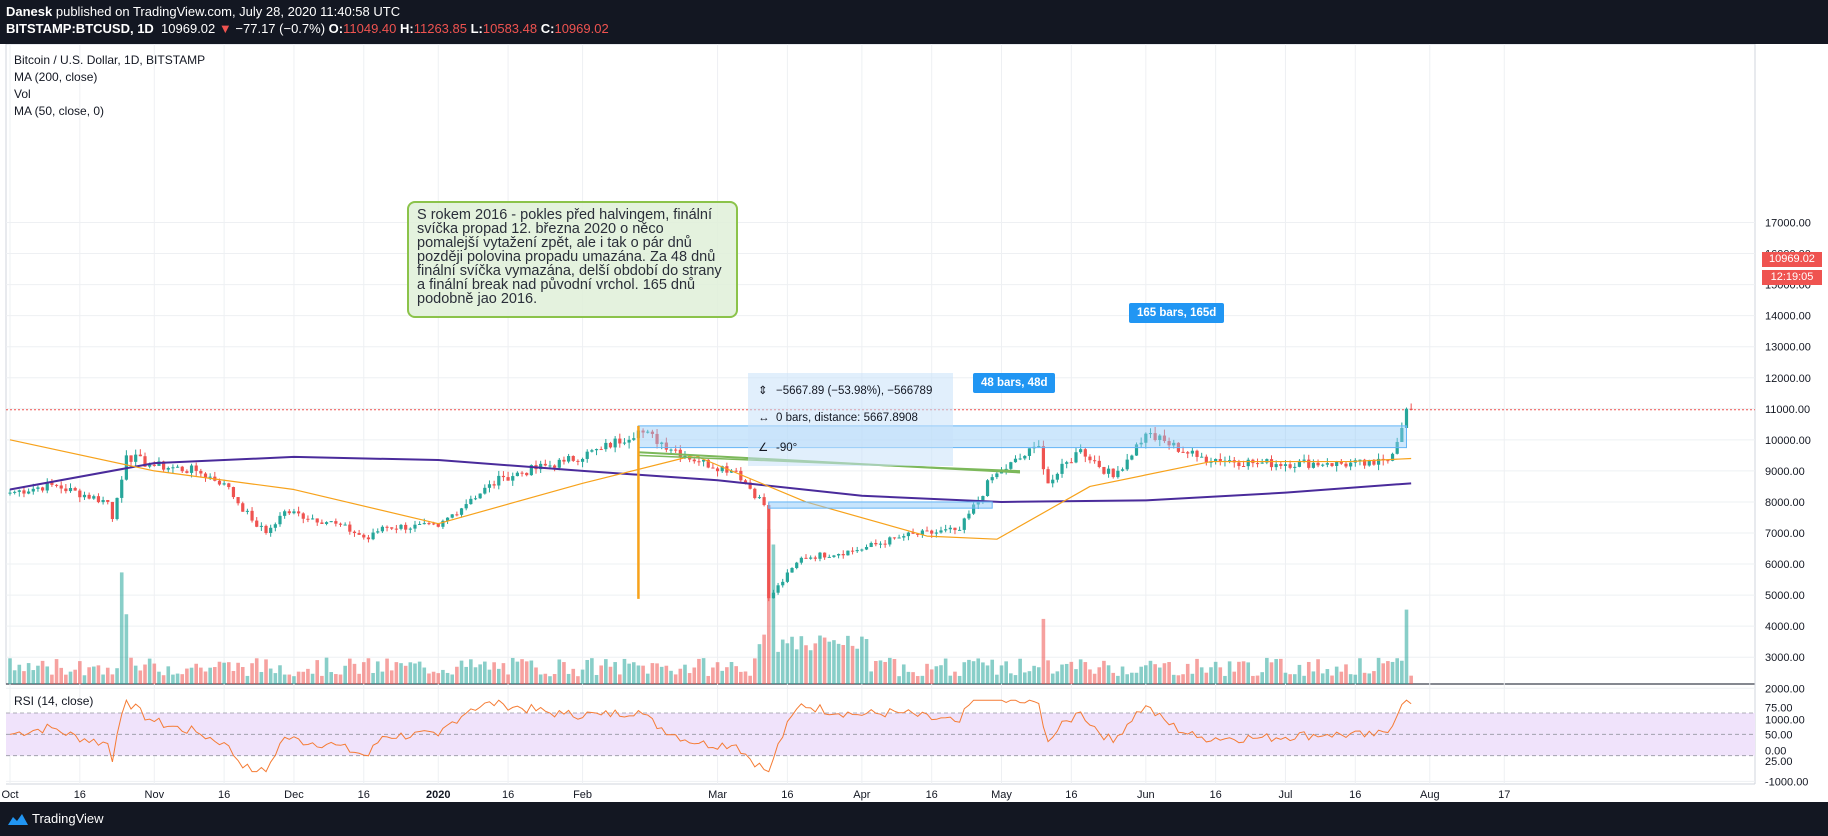 Image resolution: width=1828 pixels, height=836 pixels. I want to click on rsi-line, so click(710, 735).